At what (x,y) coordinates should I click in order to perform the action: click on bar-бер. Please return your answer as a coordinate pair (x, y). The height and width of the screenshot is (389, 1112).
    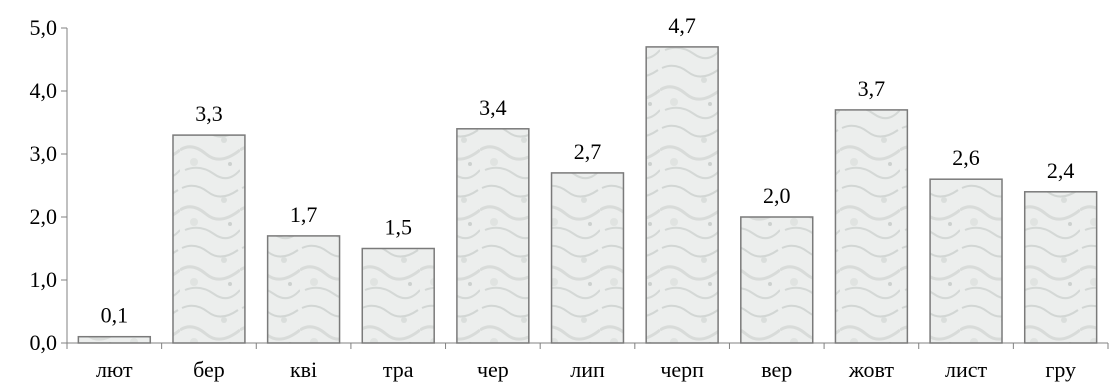
    Looking at the image, I should click on (209, 239).